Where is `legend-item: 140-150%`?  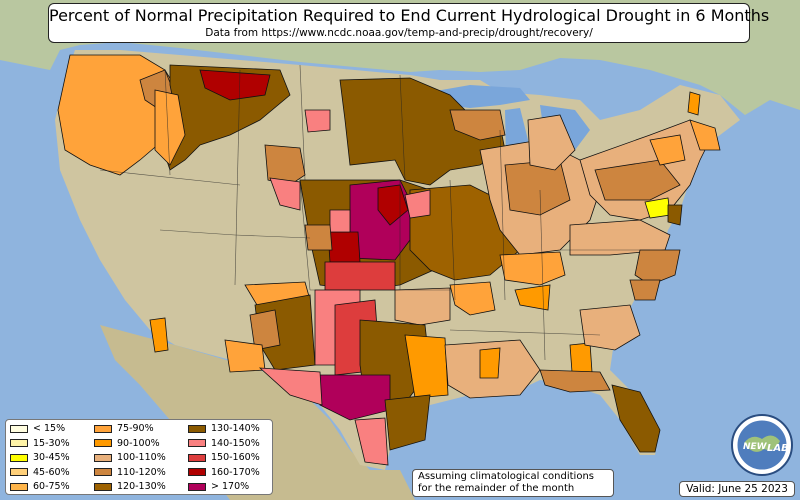 legend-item: 140-150% is located at coordinates (224, 444).